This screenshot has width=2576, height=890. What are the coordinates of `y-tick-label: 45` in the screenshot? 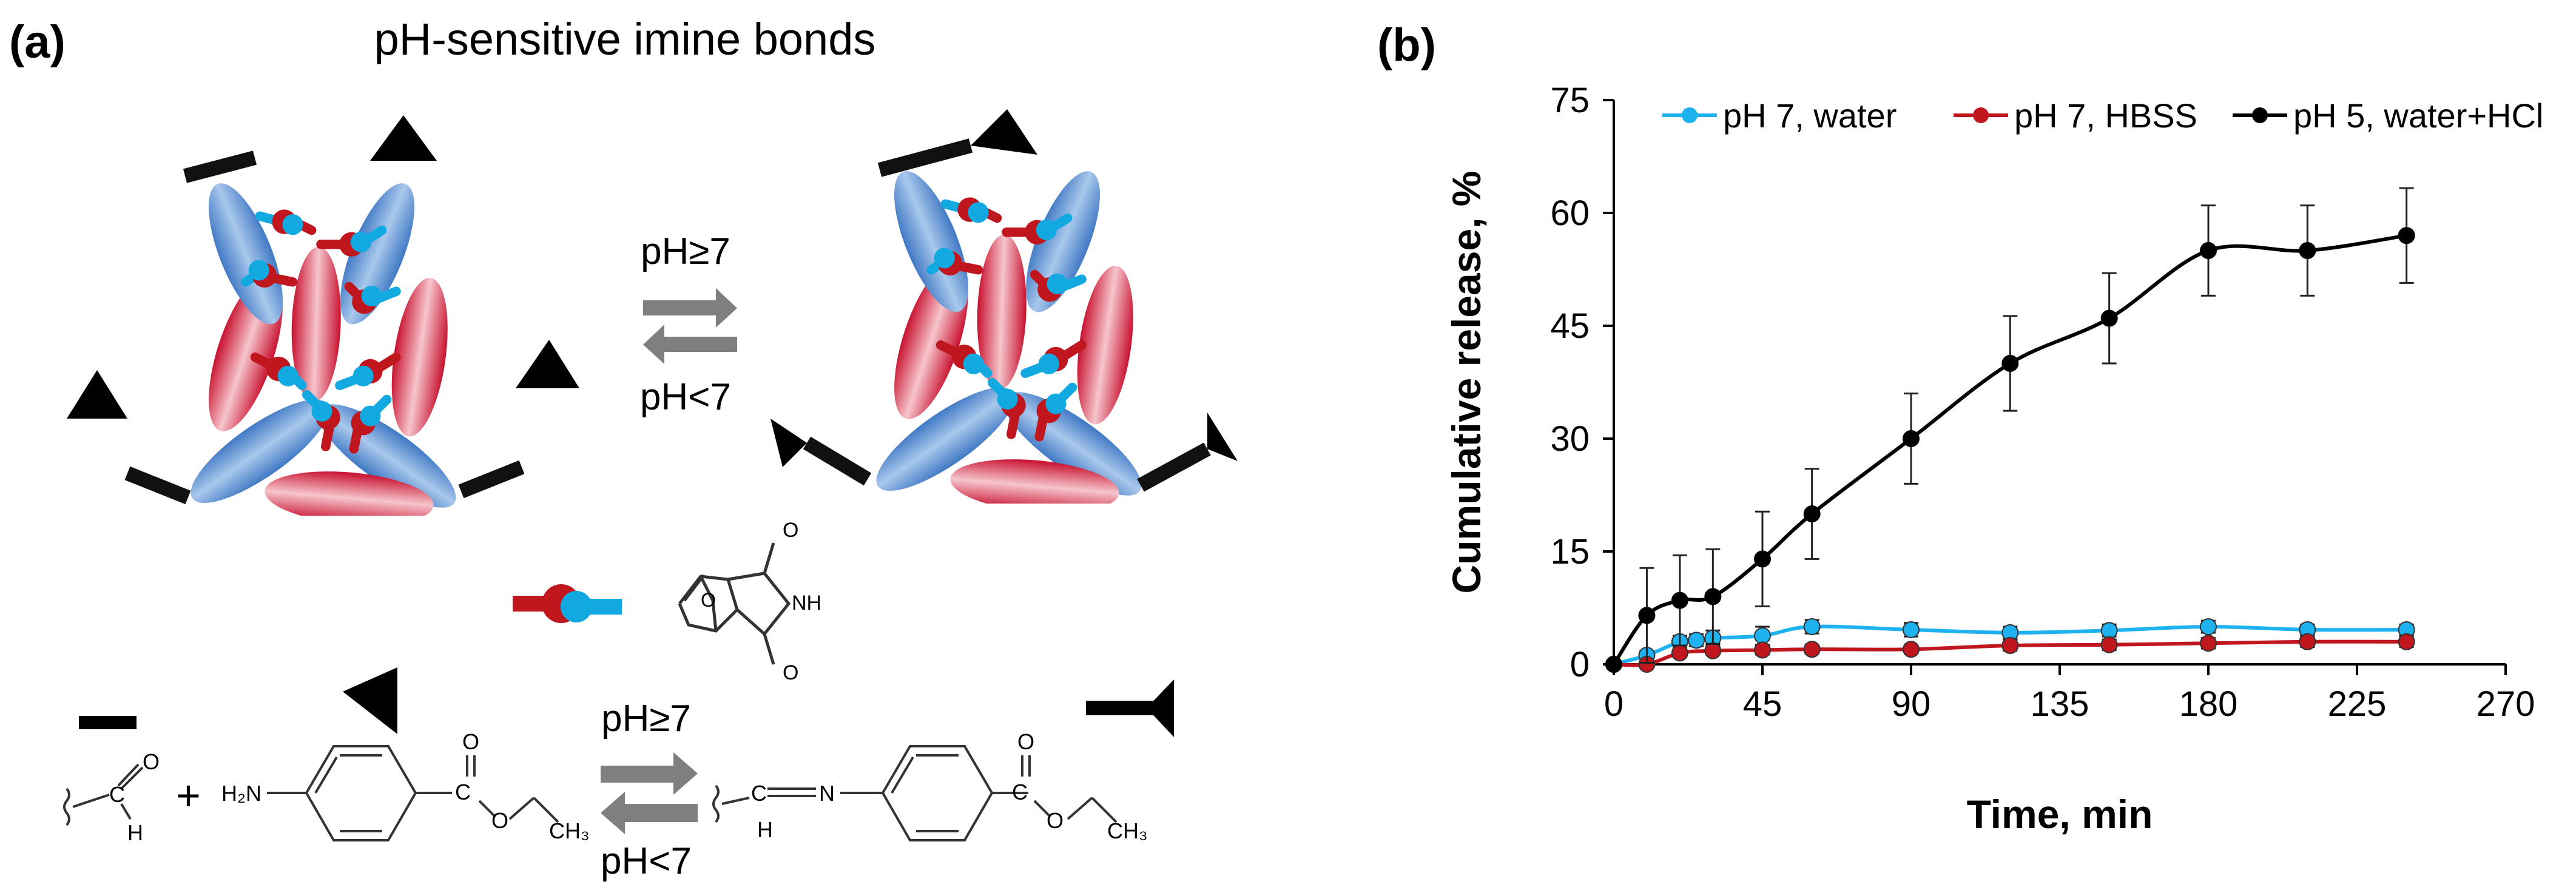 It's located at (1570, 326).